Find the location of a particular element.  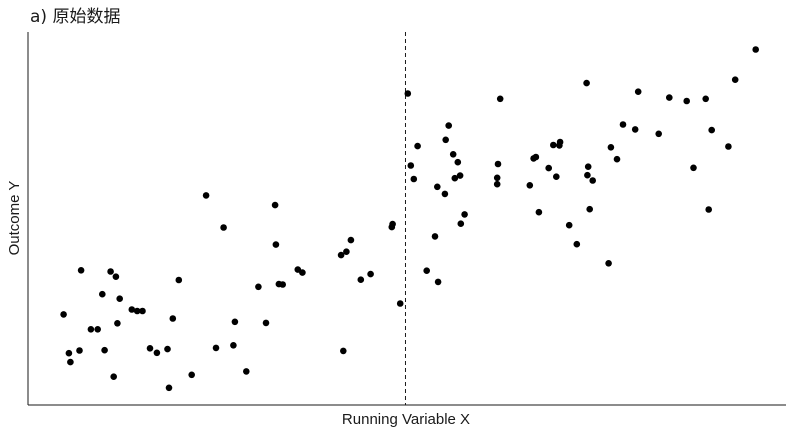

x-axis-label: Running Variable X is located at coordinates (406, 419).